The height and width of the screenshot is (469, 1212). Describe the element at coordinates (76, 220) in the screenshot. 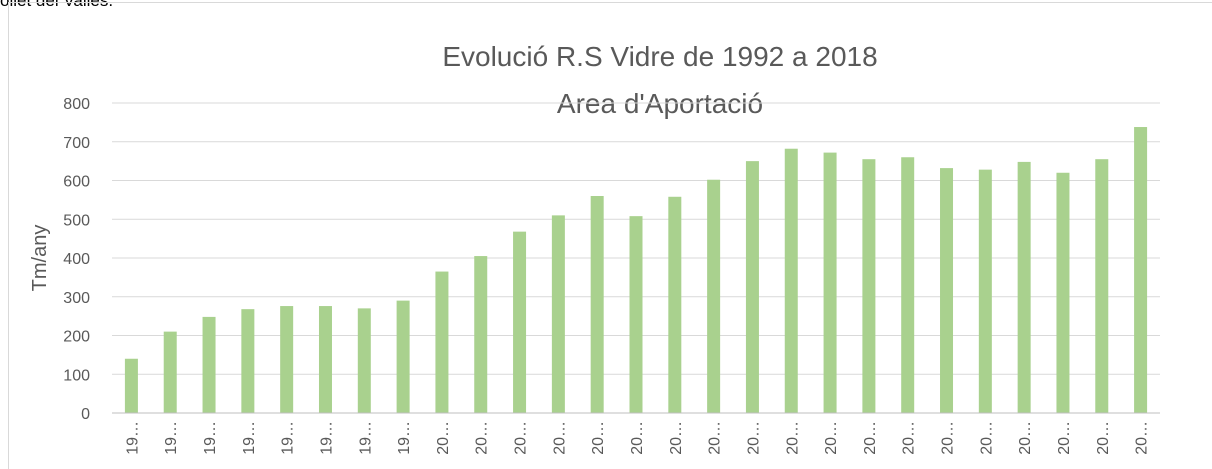

I see `y-tick-label: 500` at that location.